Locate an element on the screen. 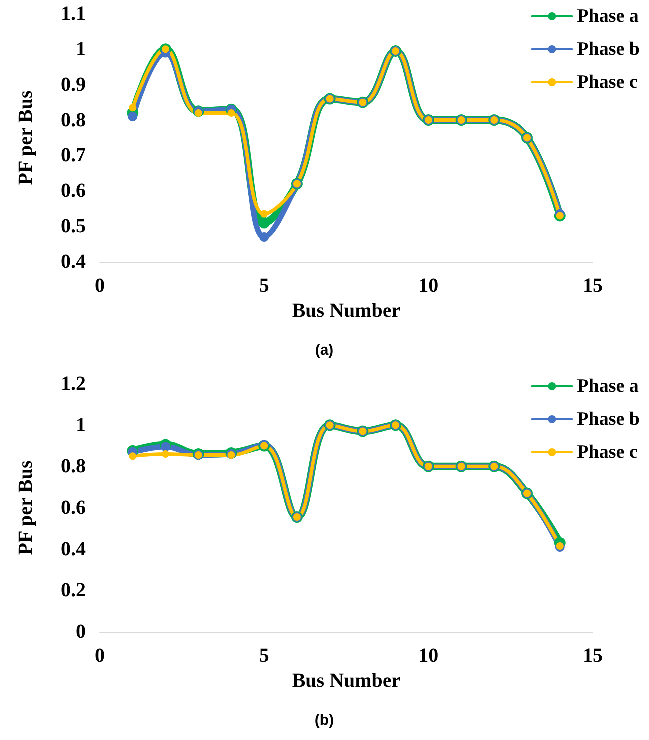 The height and width of the screenshot is (740, 649). text: (a) is located at coordinates (324, 350).